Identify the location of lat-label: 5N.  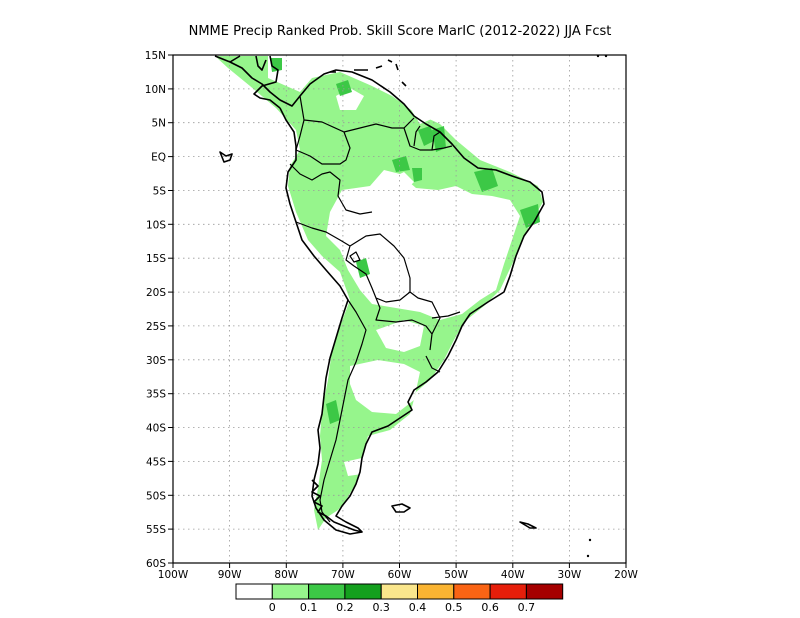
(158, 124).